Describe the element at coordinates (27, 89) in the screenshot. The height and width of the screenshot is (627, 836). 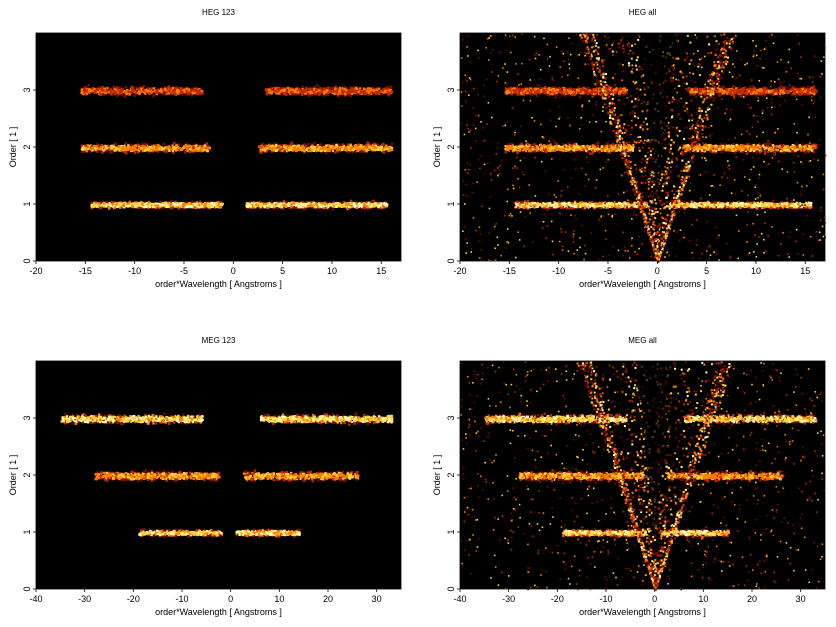
I see `y-tick-label: 3` at that location.